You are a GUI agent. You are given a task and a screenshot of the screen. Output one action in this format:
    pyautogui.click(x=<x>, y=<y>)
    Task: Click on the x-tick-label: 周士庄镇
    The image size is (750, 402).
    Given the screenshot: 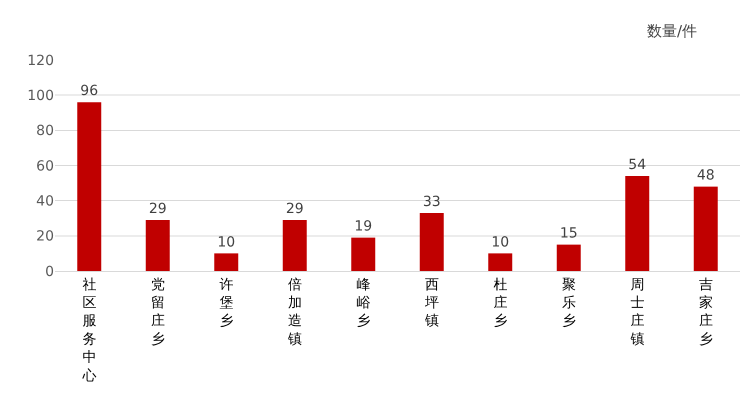 What is the action you would take?
    pyautogui.click(x=636, y=312)
    